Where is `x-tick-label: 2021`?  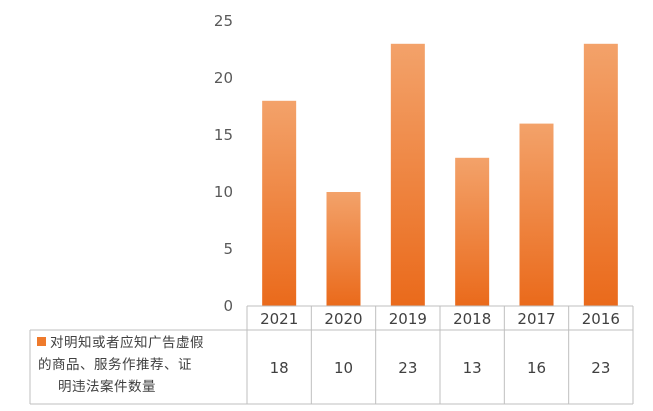
x-tick-label: 2021 is located at coordinates (279, 319).